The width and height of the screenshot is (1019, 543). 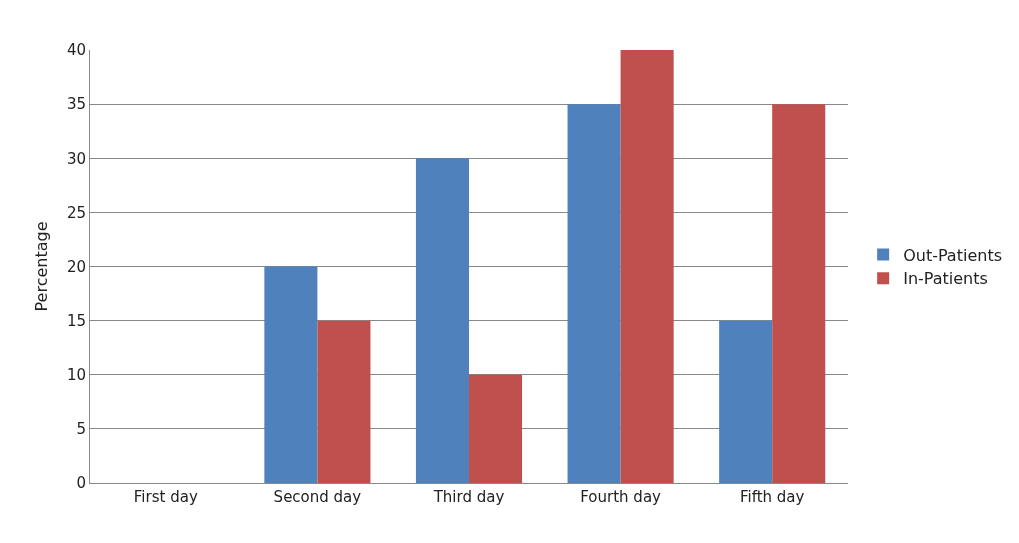 I want to click on y-tick-label: 0, so click(x=81, y=483).